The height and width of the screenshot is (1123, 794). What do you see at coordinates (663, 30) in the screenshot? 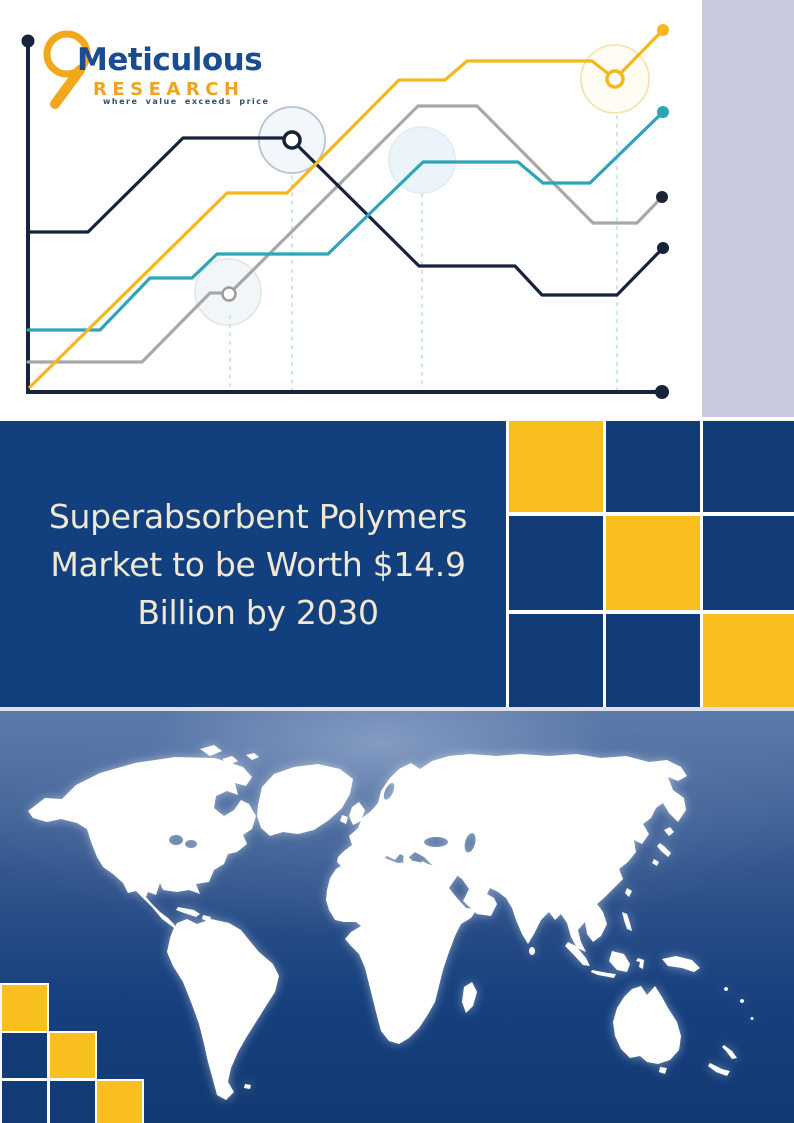
I see `series-end-dot-yellow` at bounding box center [663, 30].